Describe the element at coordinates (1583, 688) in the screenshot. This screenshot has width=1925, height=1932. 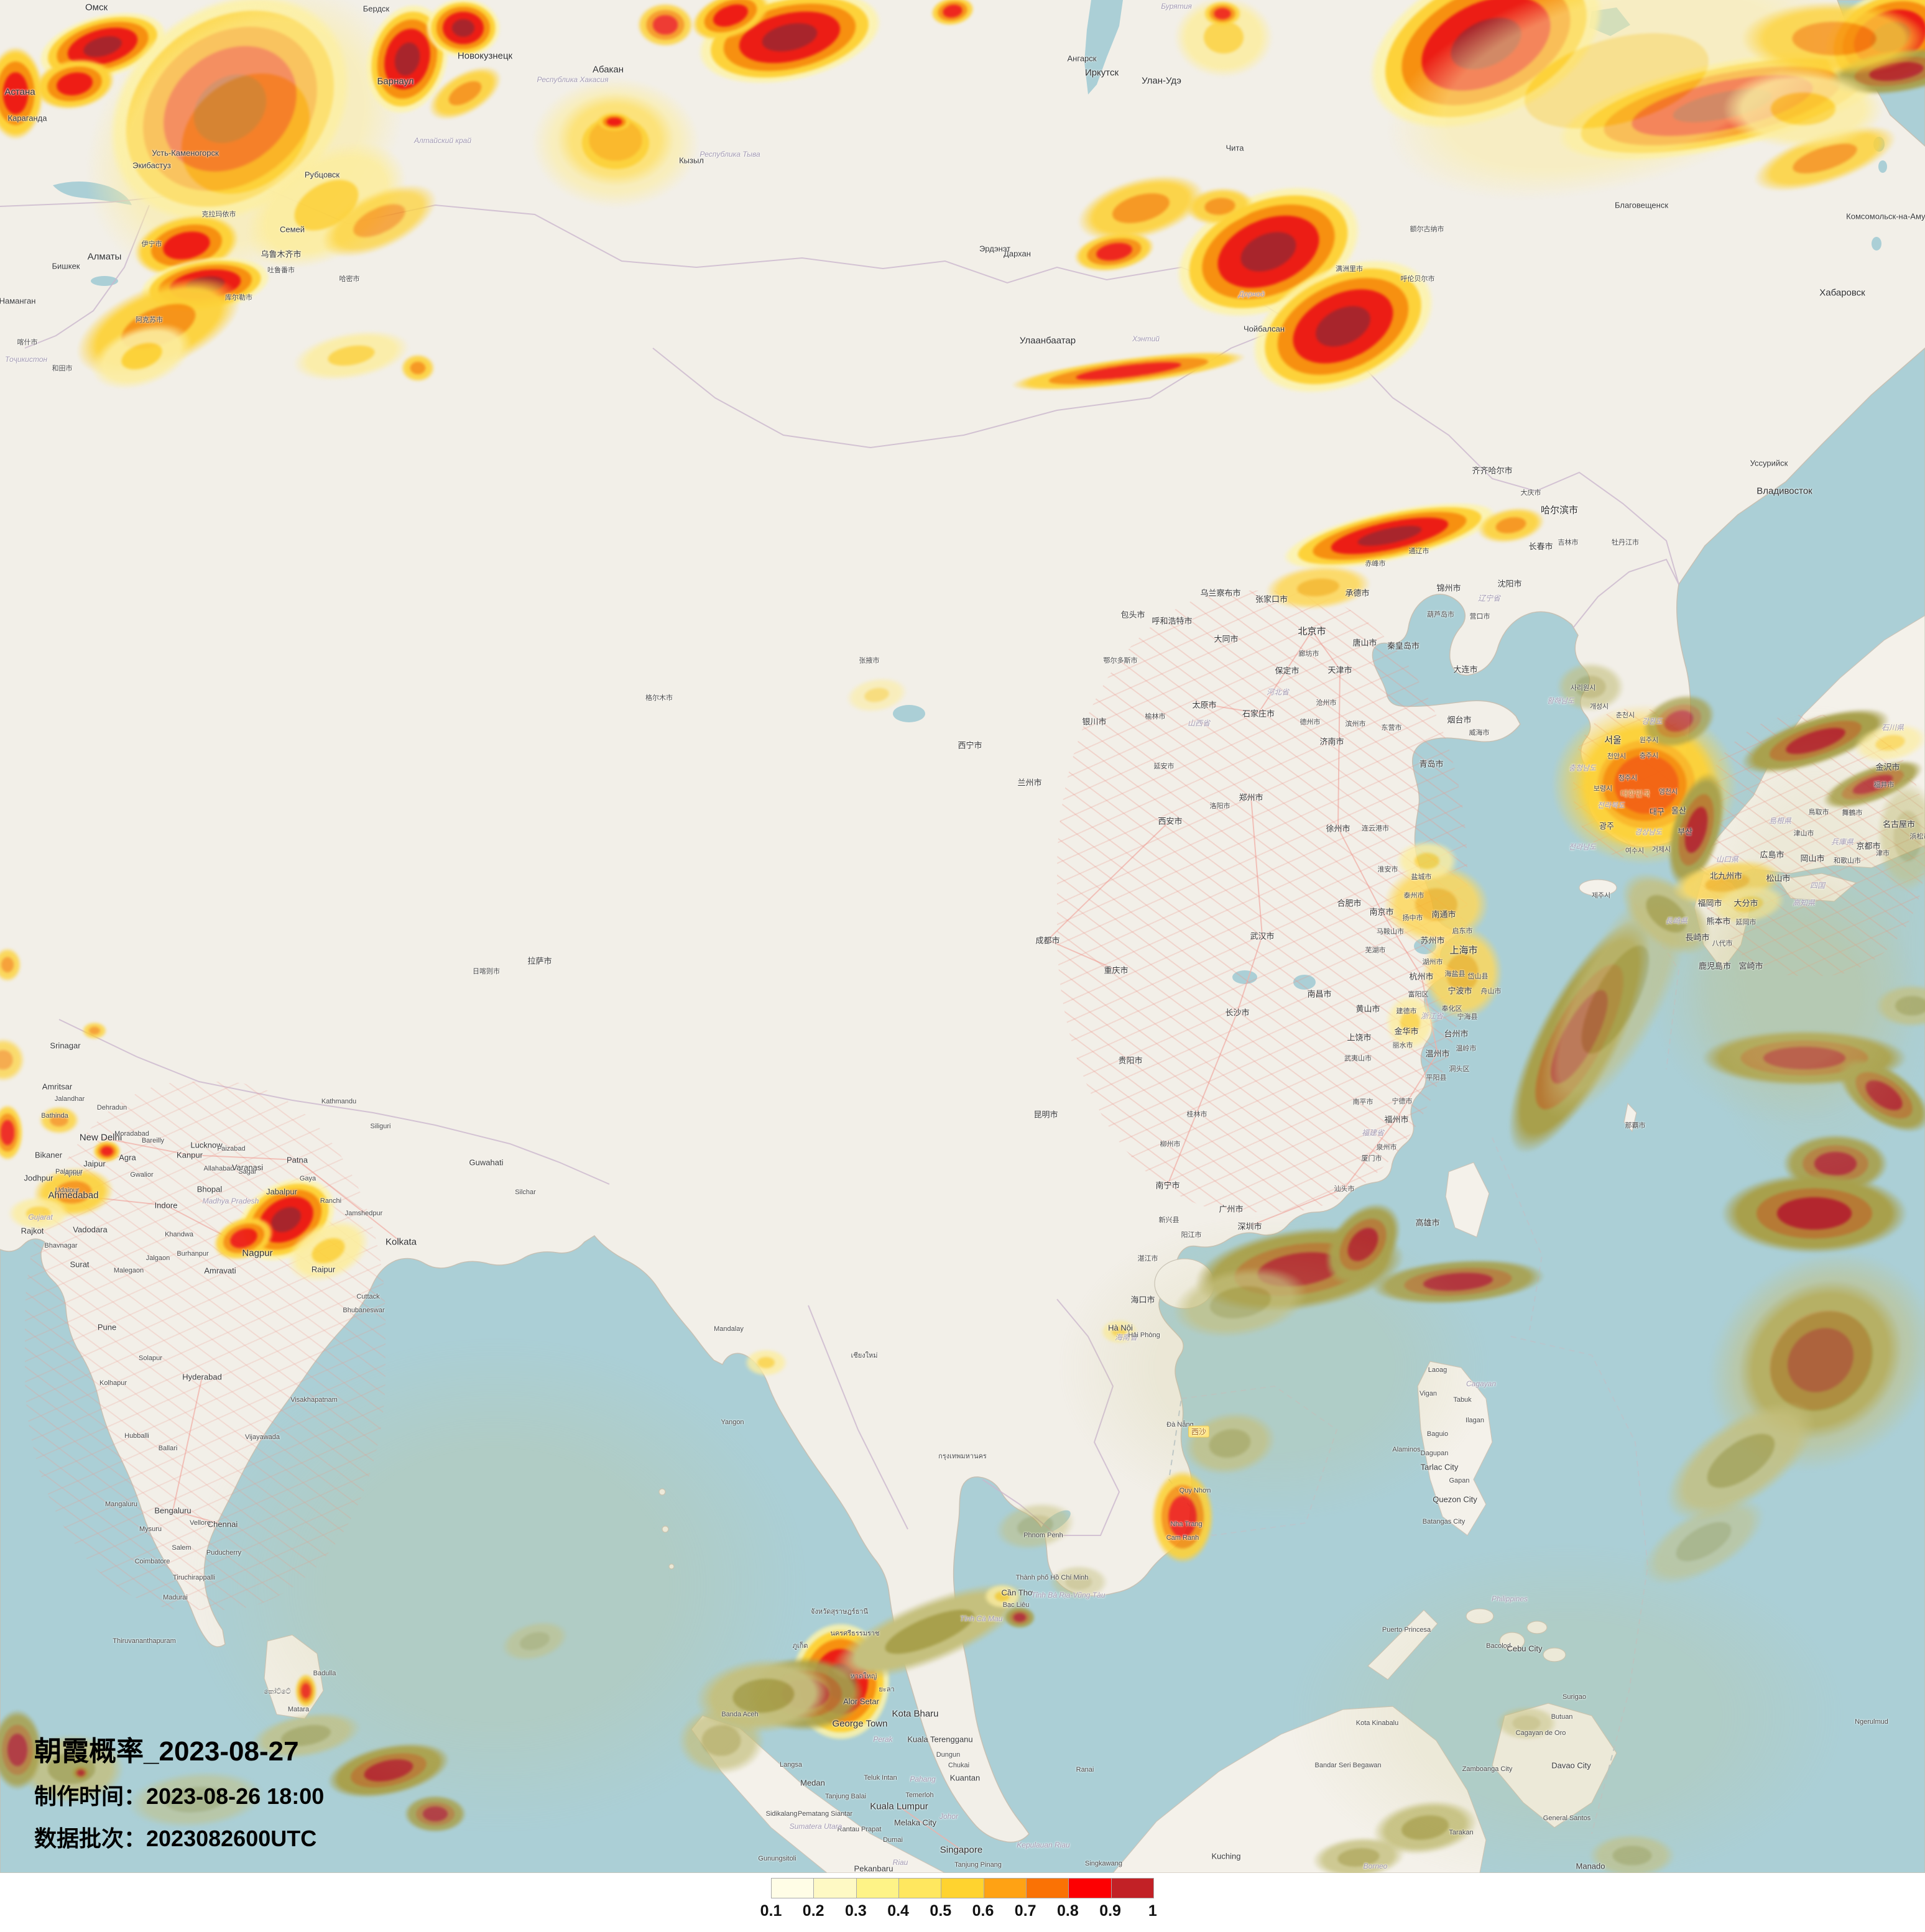
I see `map-label: 사리원시` at that location.